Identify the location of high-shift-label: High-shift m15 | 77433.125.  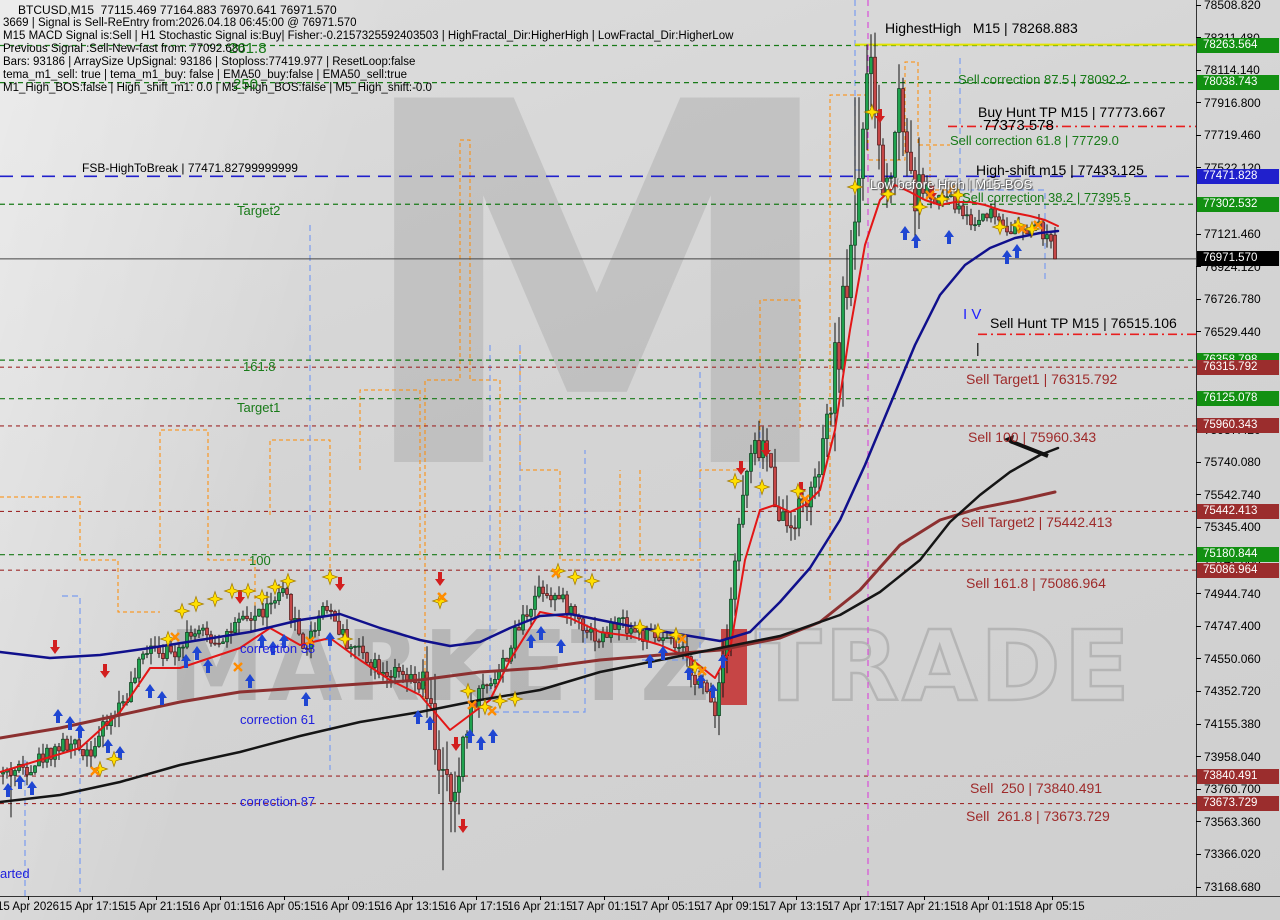
(1060, 170).